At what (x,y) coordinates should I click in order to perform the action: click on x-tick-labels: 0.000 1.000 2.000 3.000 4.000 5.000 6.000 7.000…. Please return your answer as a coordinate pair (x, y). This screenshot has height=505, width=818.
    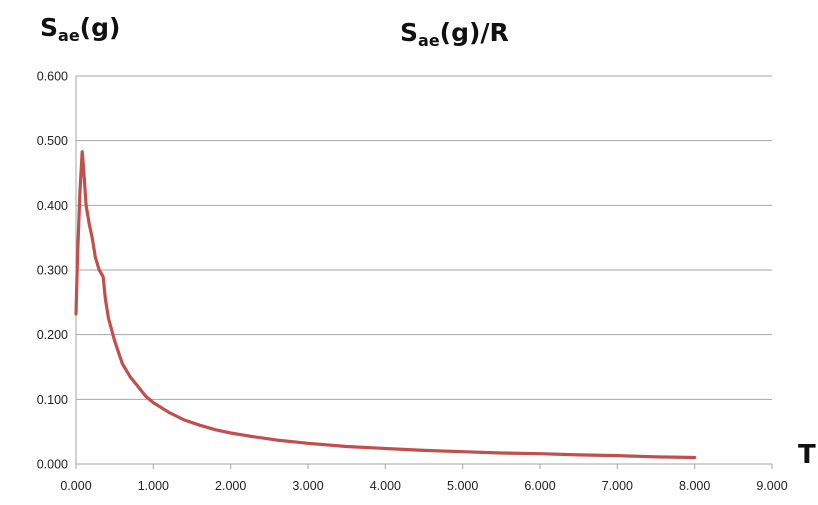
    Looking at the image, I should click on (423, 486).